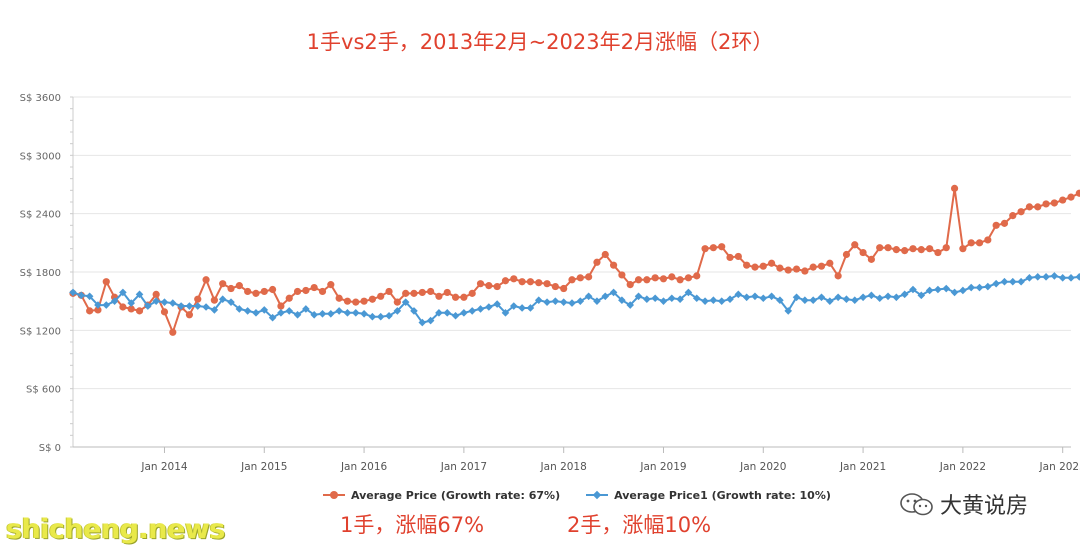 The width and height of the screenshot is (1080, 549). I want to click on legend-item-average-price: Average Price (Growth rate: 67%), so click(441, 495).